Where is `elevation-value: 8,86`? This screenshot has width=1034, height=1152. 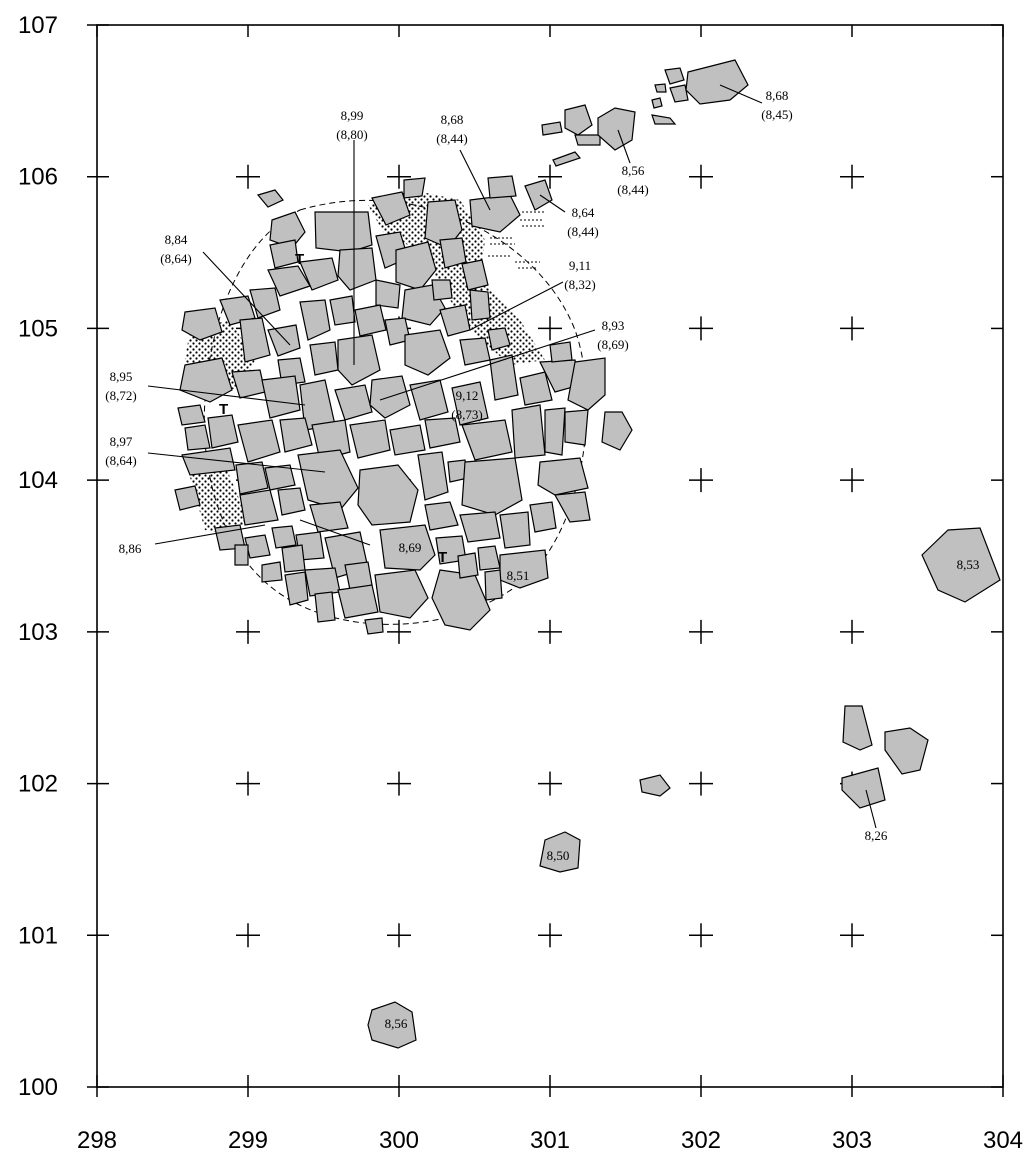 elevation-value: 8,86 is located at coordinates (130, 548).